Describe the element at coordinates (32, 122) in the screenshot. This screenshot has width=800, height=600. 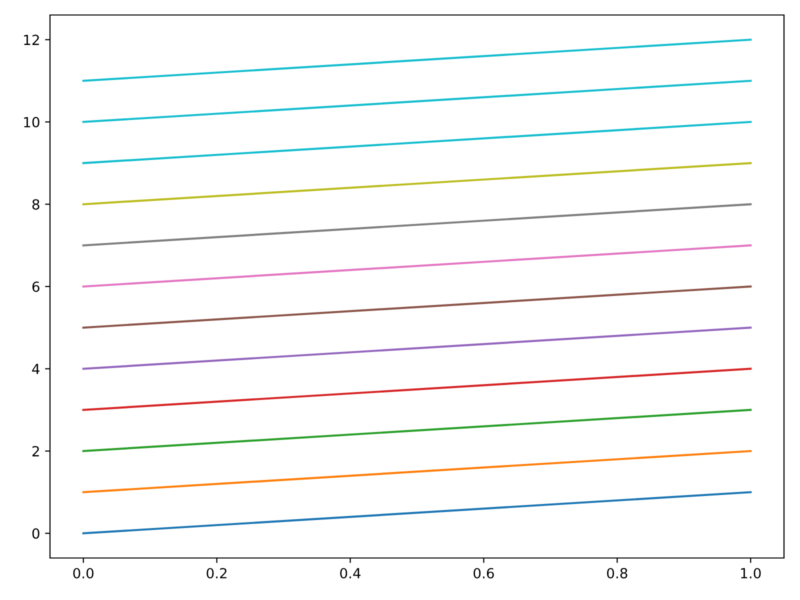
I see `y-tick-label: 10` at that location.